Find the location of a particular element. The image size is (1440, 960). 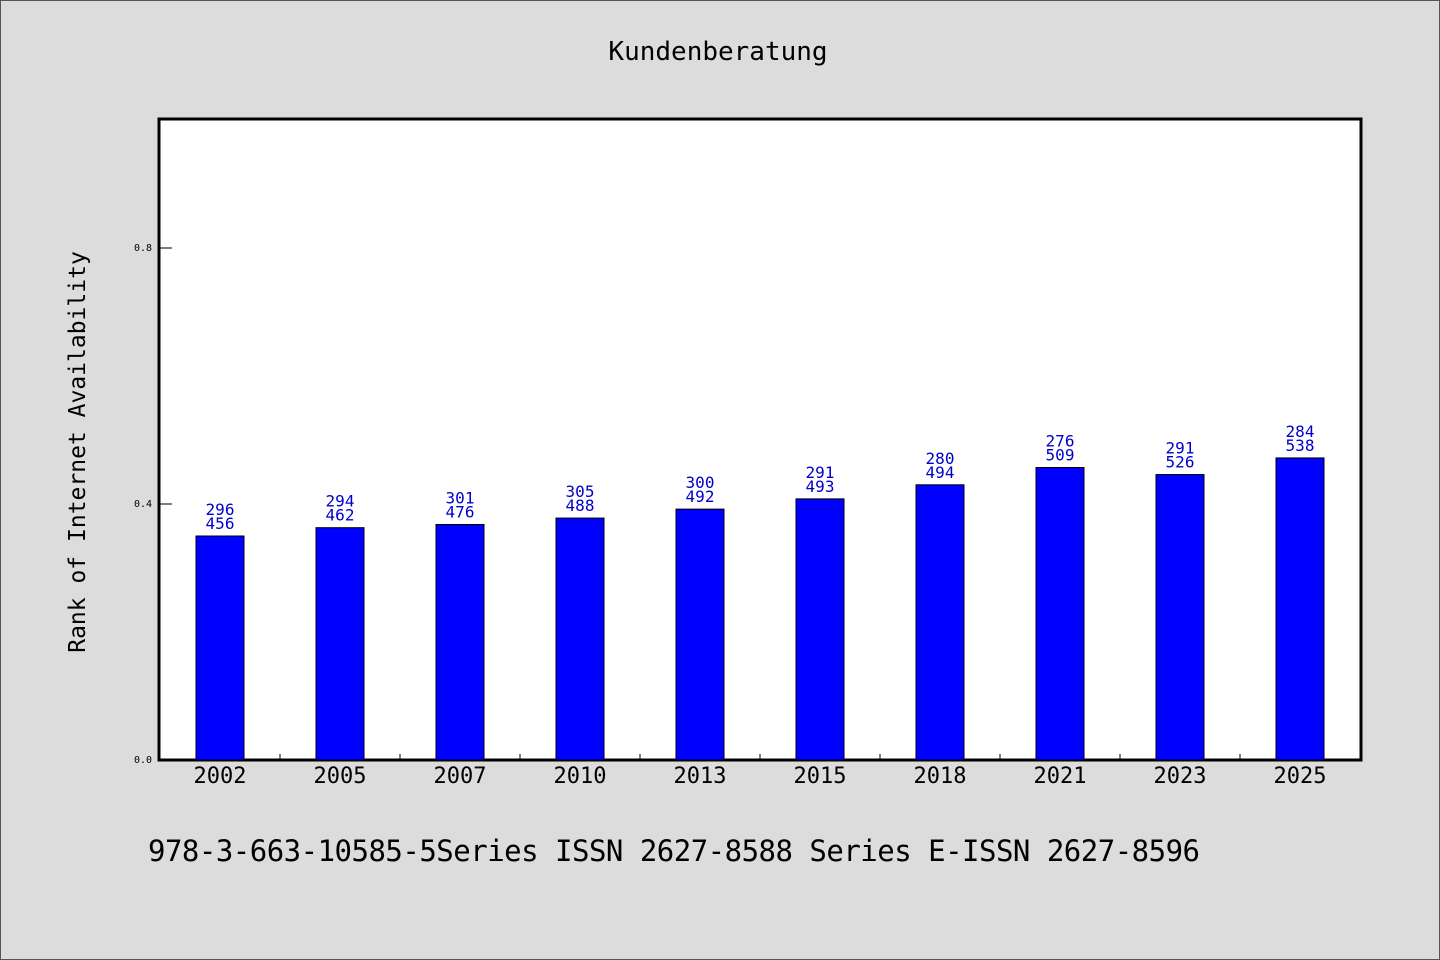

y-tick-label: 0.0 is located at coordinates (143, 760).